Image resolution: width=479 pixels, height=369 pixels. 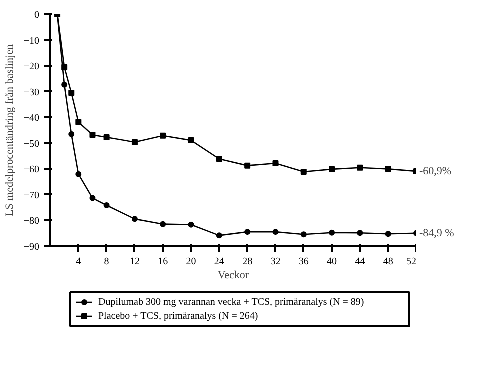 What do you see at coordinates (107, 262) in the screenshot?
I see `x-tick-label: 8` at bounding box center [107, 262].